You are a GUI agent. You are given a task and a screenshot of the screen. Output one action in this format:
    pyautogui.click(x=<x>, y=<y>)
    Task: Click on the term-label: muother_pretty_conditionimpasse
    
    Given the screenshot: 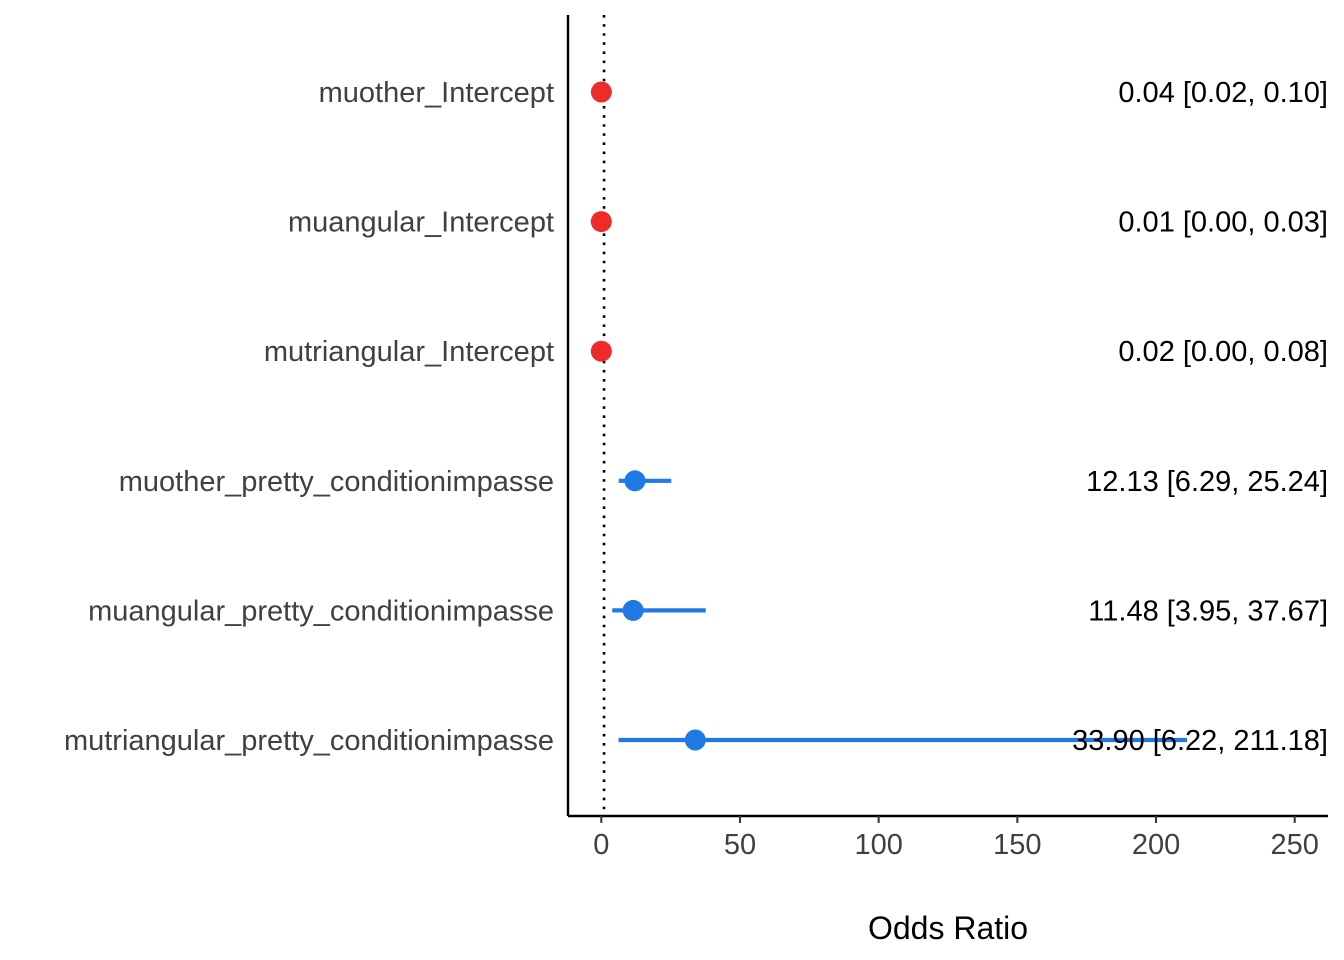 What is the action you would take?
    pyautogui.click(x=336, y=482)
    